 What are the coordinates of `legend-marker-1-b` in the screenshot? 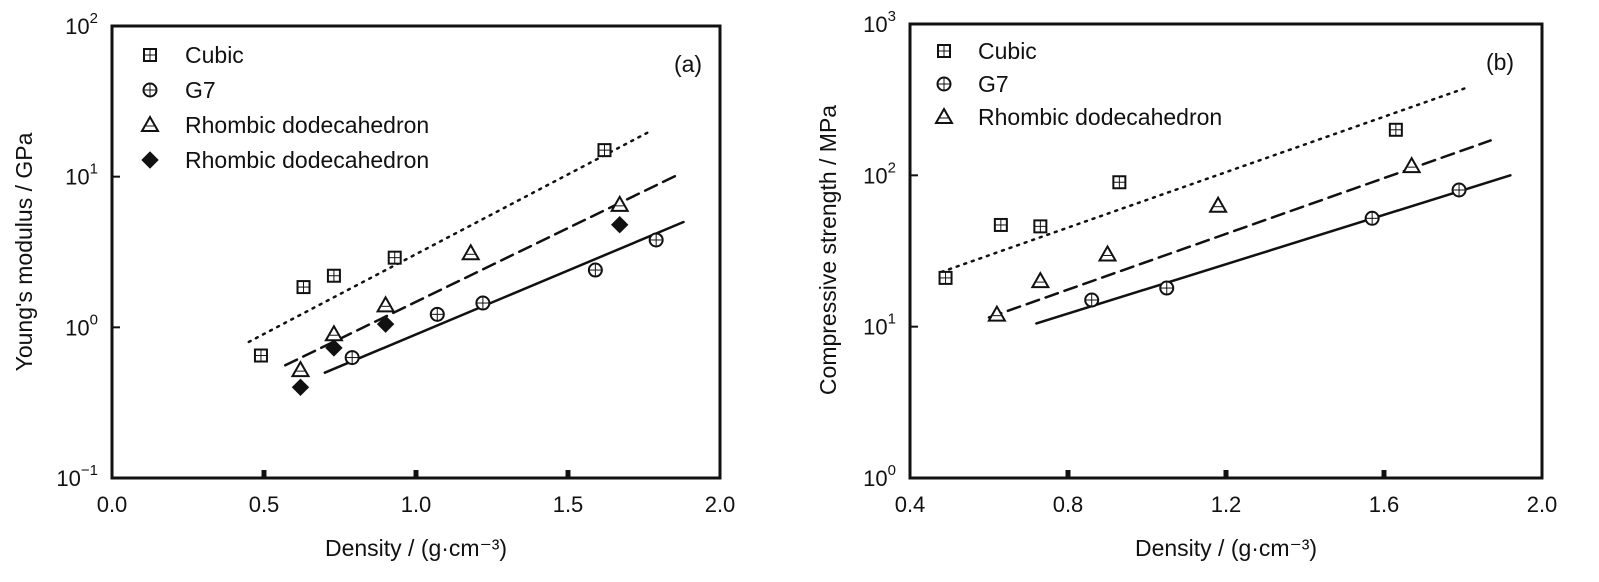 It's located at (944, 84).